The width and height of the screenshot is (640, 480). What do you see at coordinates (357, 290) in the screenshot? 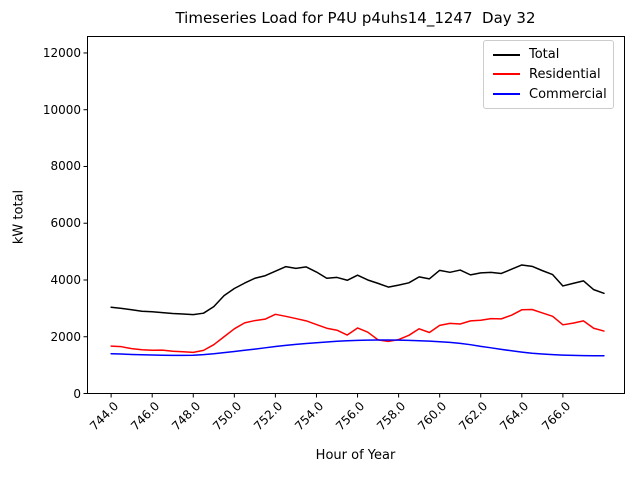
I see `series-line-total` at bounding box center [357, 290].